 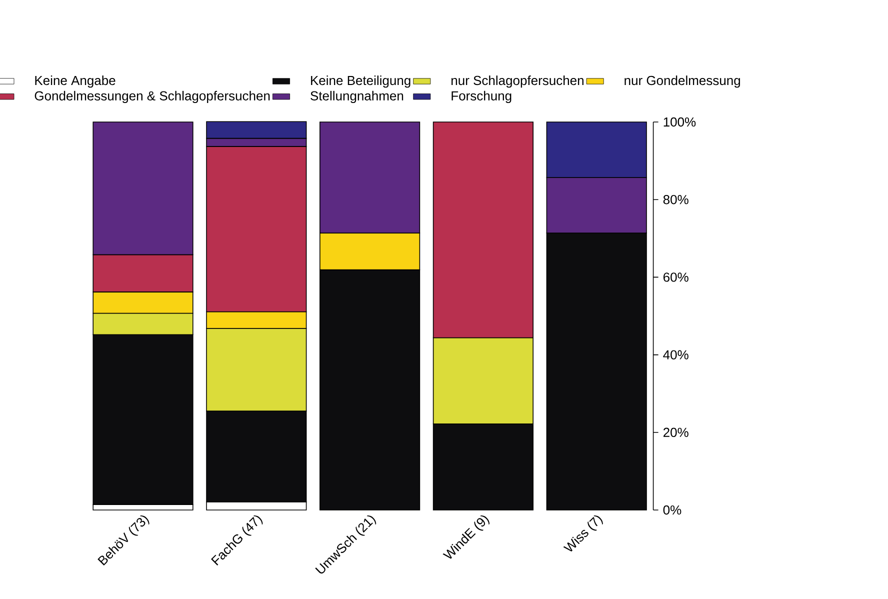 I want to click on x-tick-label: Wiss (7), so click(x=583, y=533).